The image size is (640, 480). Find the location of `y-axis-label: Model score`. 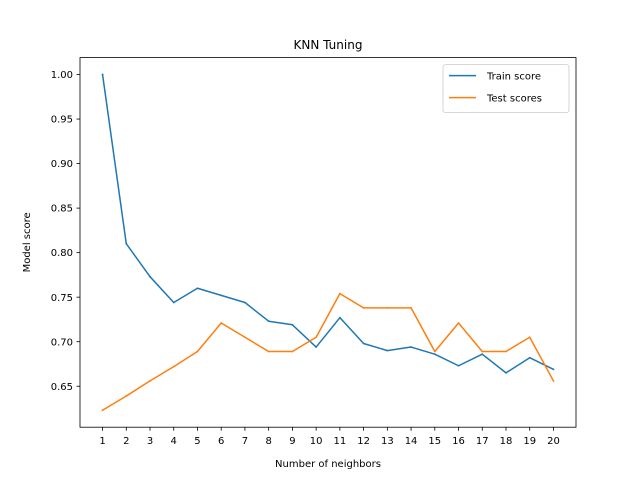

y-axis-label: Model score is located at coordinates (27, 242).